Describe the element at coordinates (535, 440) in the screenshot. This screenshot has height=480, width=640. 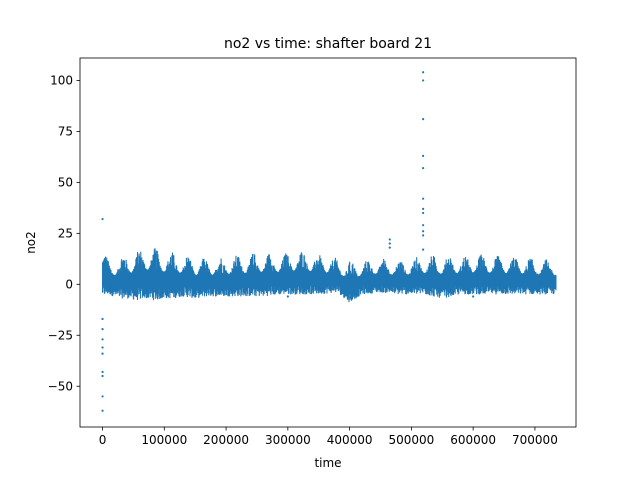
I see `x-tick-label: 700000` at that location.